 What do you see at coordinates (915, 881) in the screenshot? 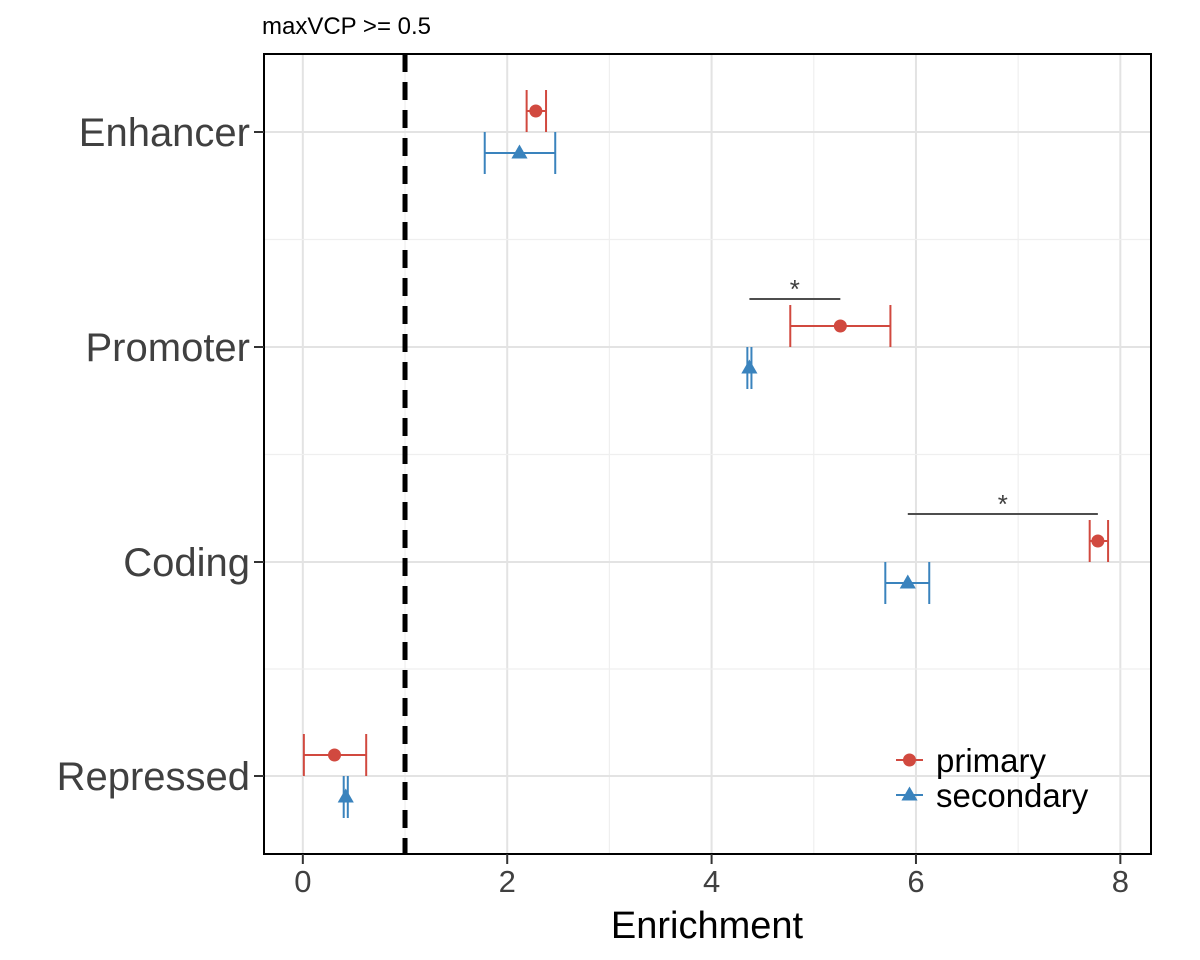
I see `x-tick-label: 6` at bounding box center [915, 881].